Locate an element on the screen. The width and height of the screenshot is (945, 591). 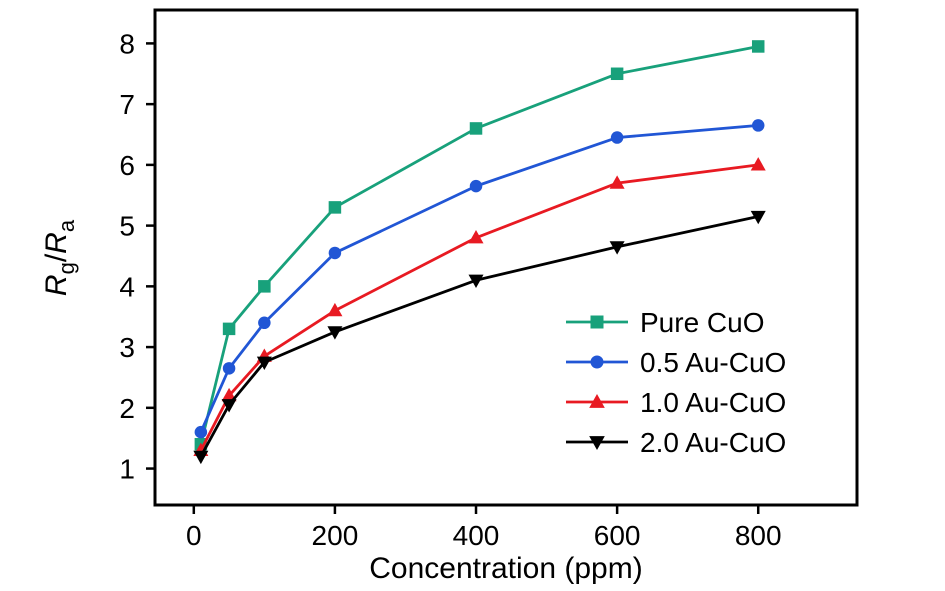
legend-label: 2.0 Au-CuO is located at coordinates (713, 442).